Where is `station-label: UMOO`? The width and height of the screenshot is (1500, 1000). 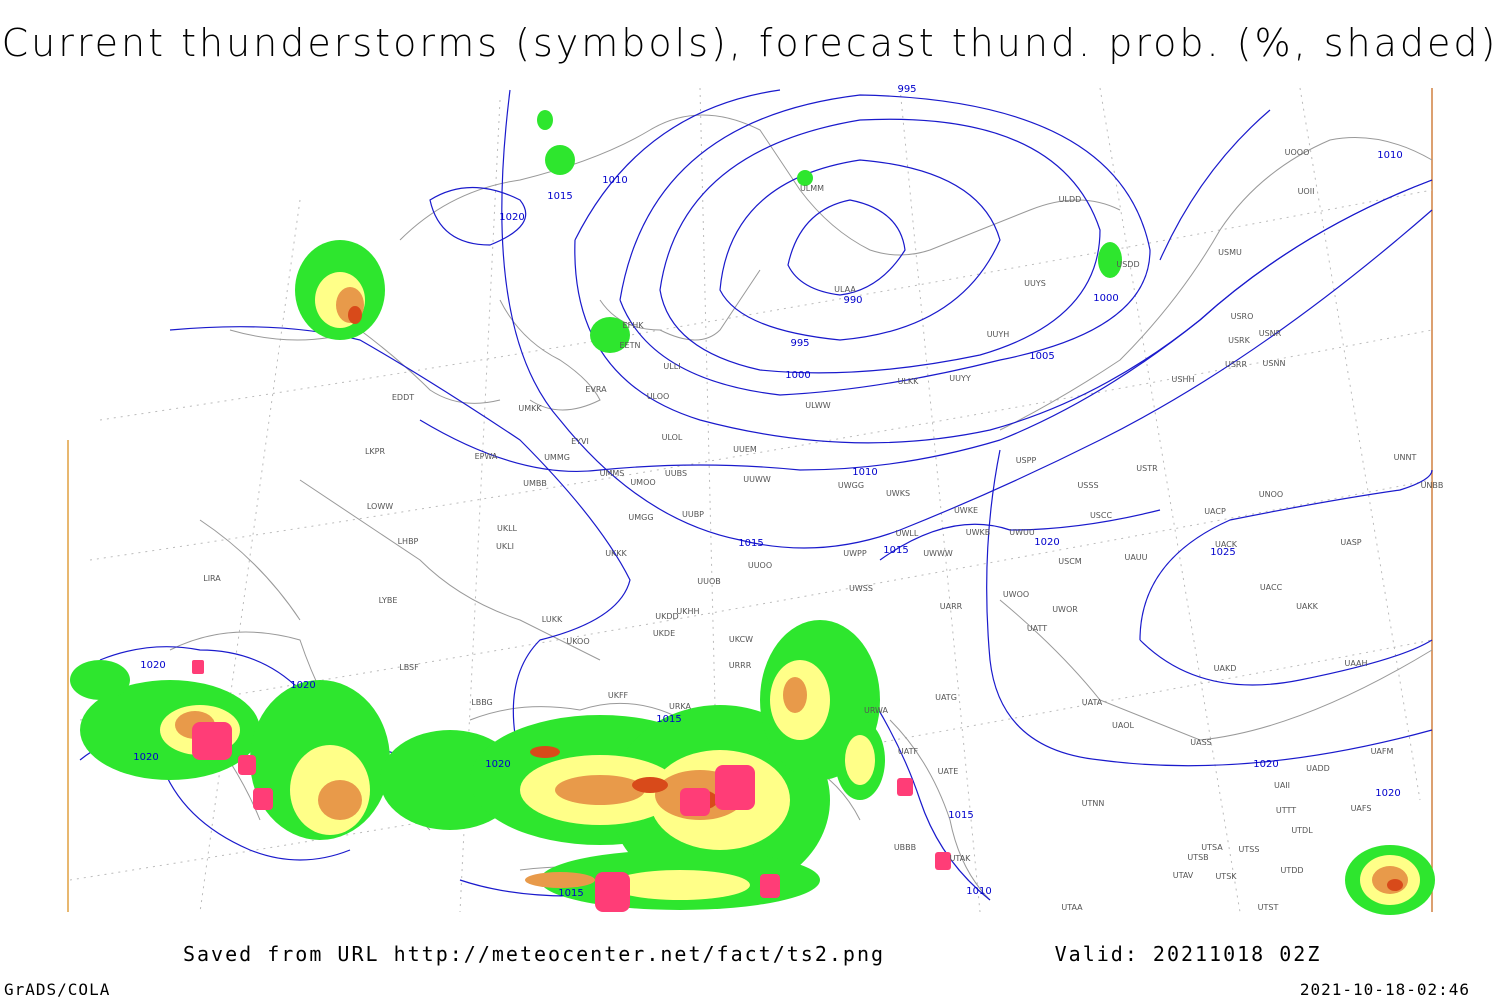 station-label: UMOO is located at coordinates (642, 482).